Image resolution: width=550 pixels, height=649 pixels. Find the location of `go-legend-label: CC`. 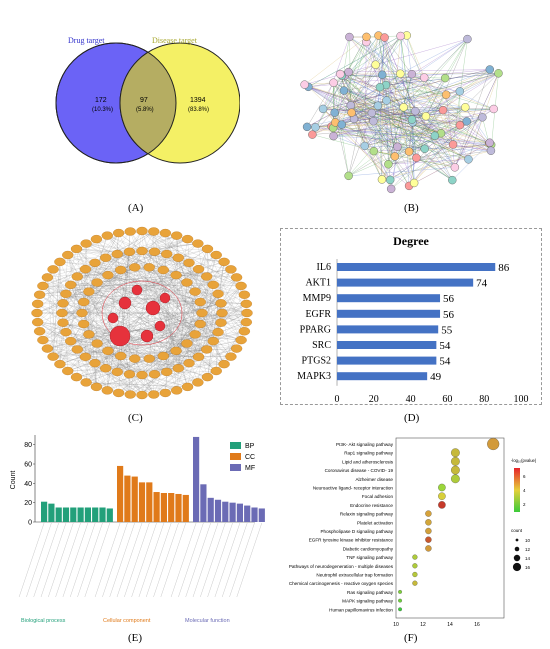

go-legend-label: CC is located at coordinates (250, 457).